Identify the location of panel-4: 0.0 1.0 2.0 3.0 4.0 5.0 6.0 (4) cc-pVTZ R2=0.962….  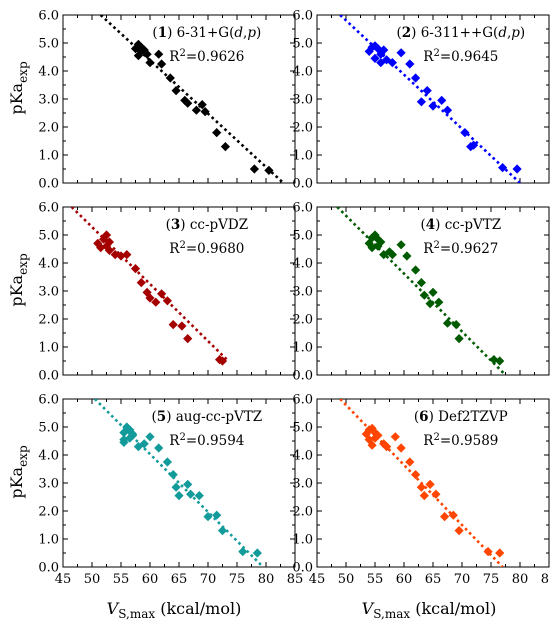
(421, 292).